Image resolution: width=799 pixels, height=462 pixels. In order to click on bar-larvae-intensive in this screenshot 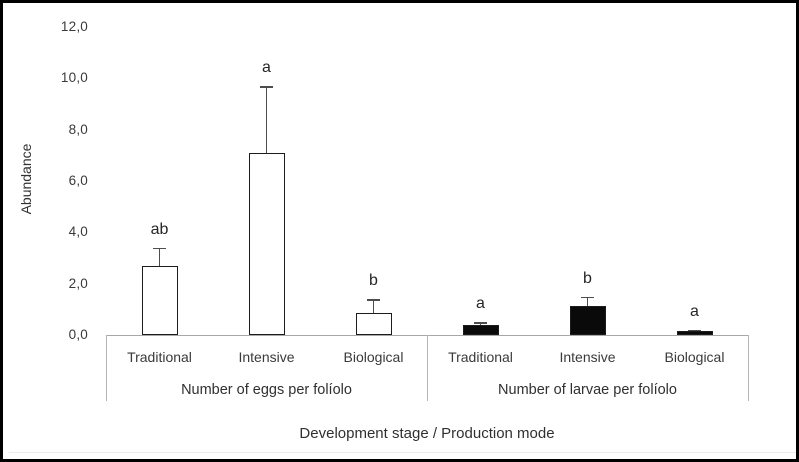, I will do `click(587, 320)`.